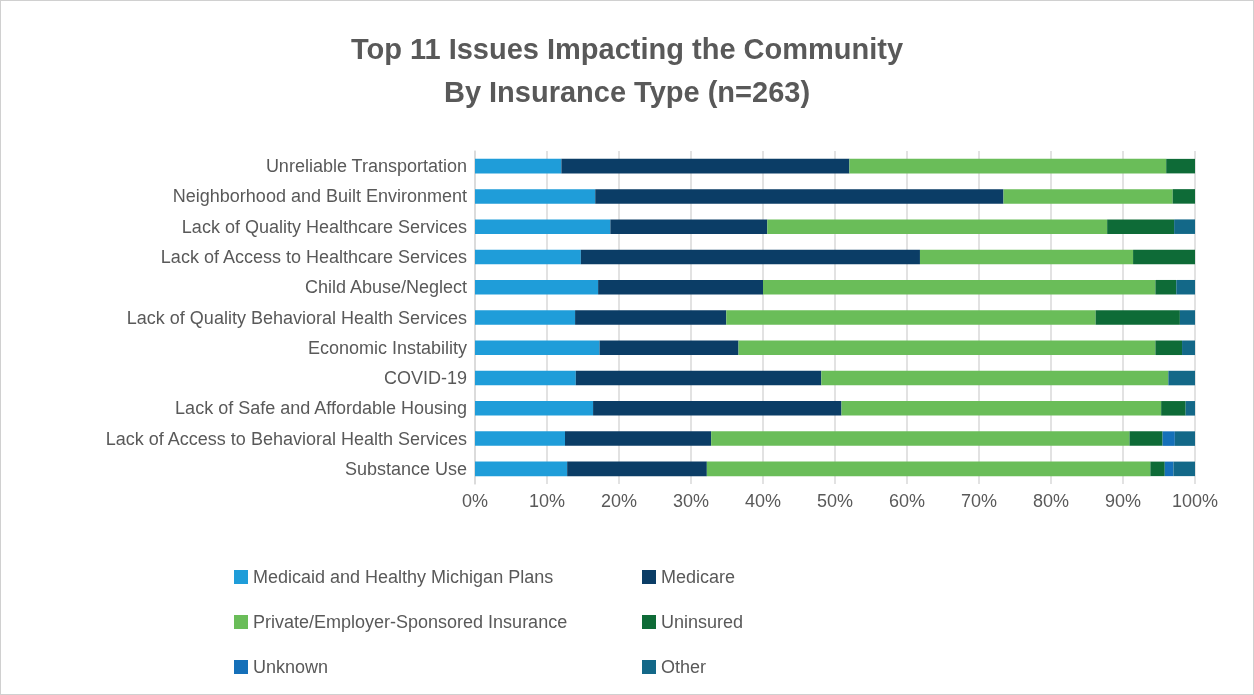  I want to click on chart-title: Top 11 Issues Impacting the Community, so click(627, 48).